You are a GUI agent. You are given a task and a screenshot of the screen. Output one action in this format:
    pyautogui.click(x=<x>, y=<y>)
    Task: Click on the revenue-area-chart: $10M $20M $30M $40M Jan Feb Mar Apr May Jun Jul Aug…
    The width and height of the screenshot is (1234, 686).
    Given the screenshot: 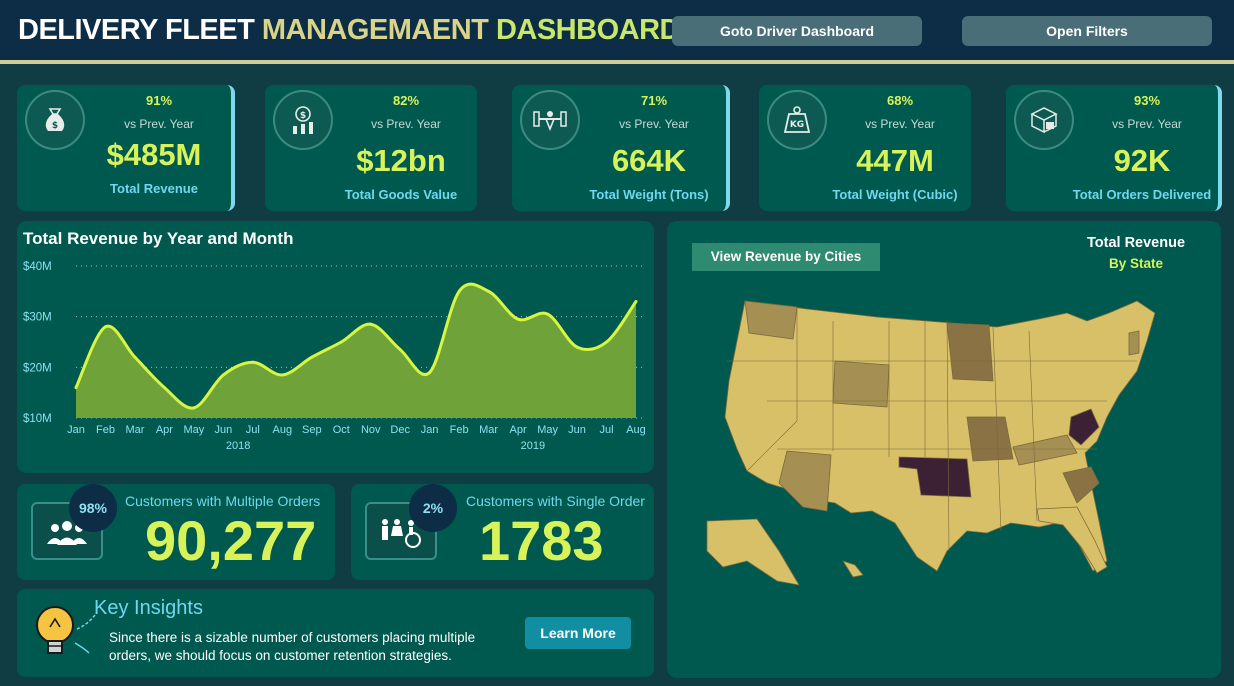 What is the action you would take?
    pyautogui.click(x=334, y=356)
    